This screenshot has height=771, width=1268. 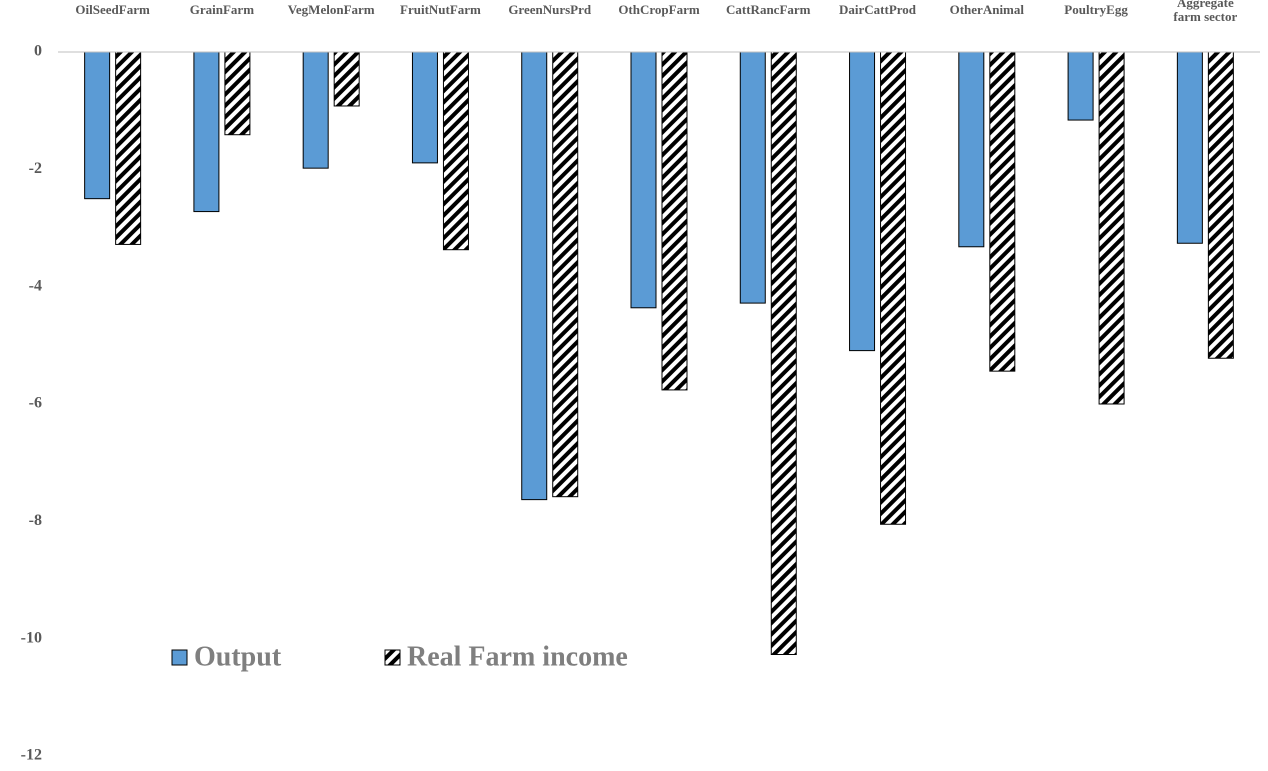 What do you see at coordinates (550, 9) in the screenshot?
I see `x-tick-label: GreenNursPrd` at bounding box center [550, 9].